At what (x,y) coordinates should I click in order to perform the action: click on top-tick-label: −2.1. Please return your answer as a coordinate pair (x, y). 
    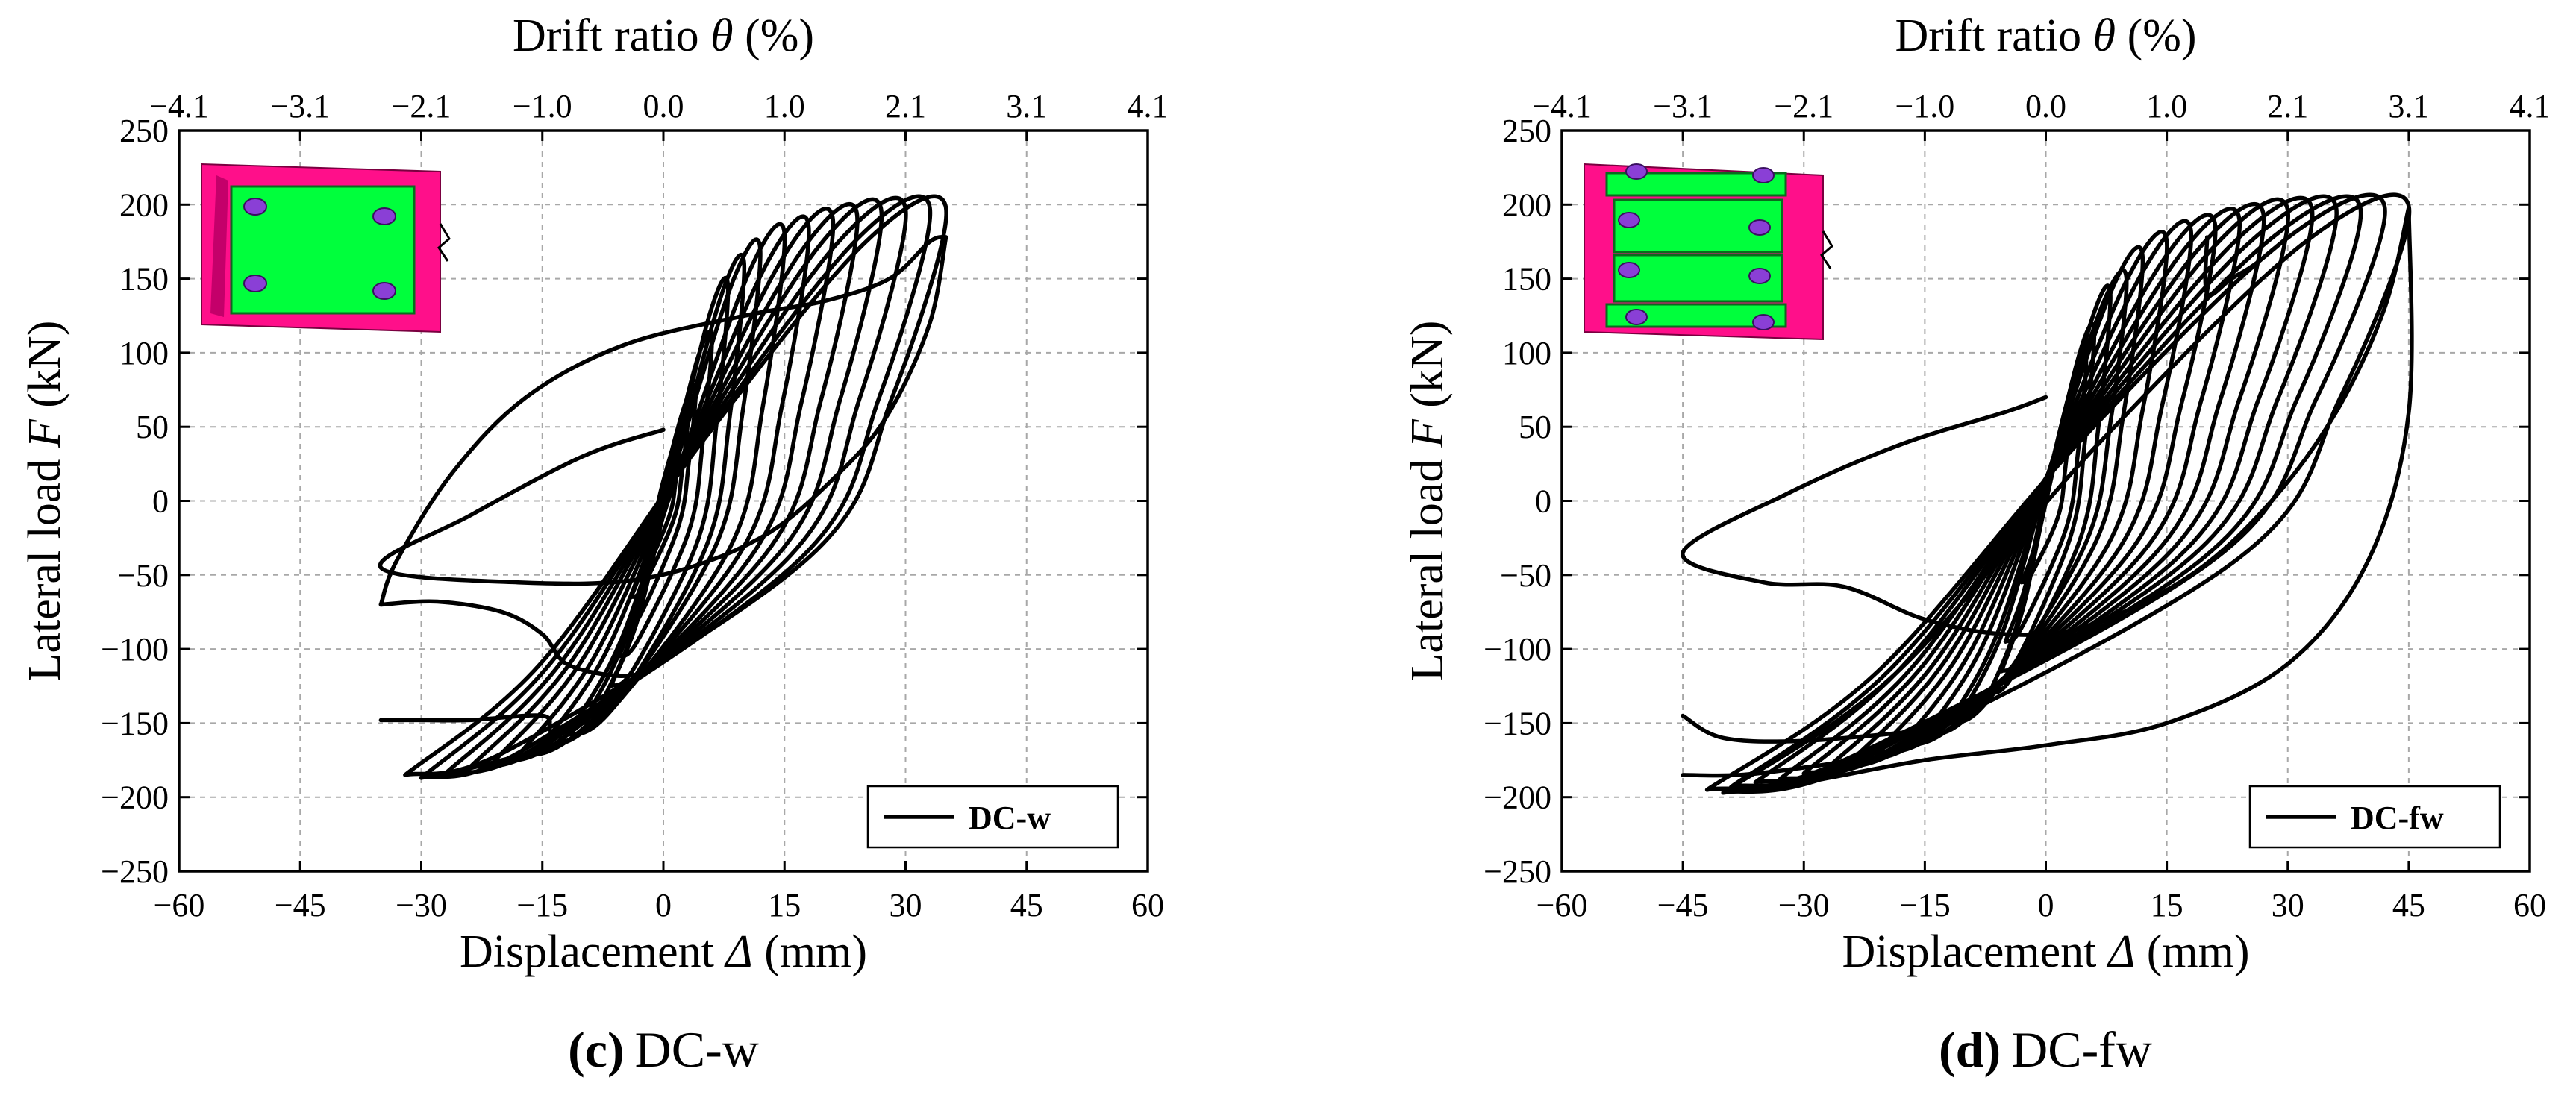
    Looking at the image, I should click on (421, 106).